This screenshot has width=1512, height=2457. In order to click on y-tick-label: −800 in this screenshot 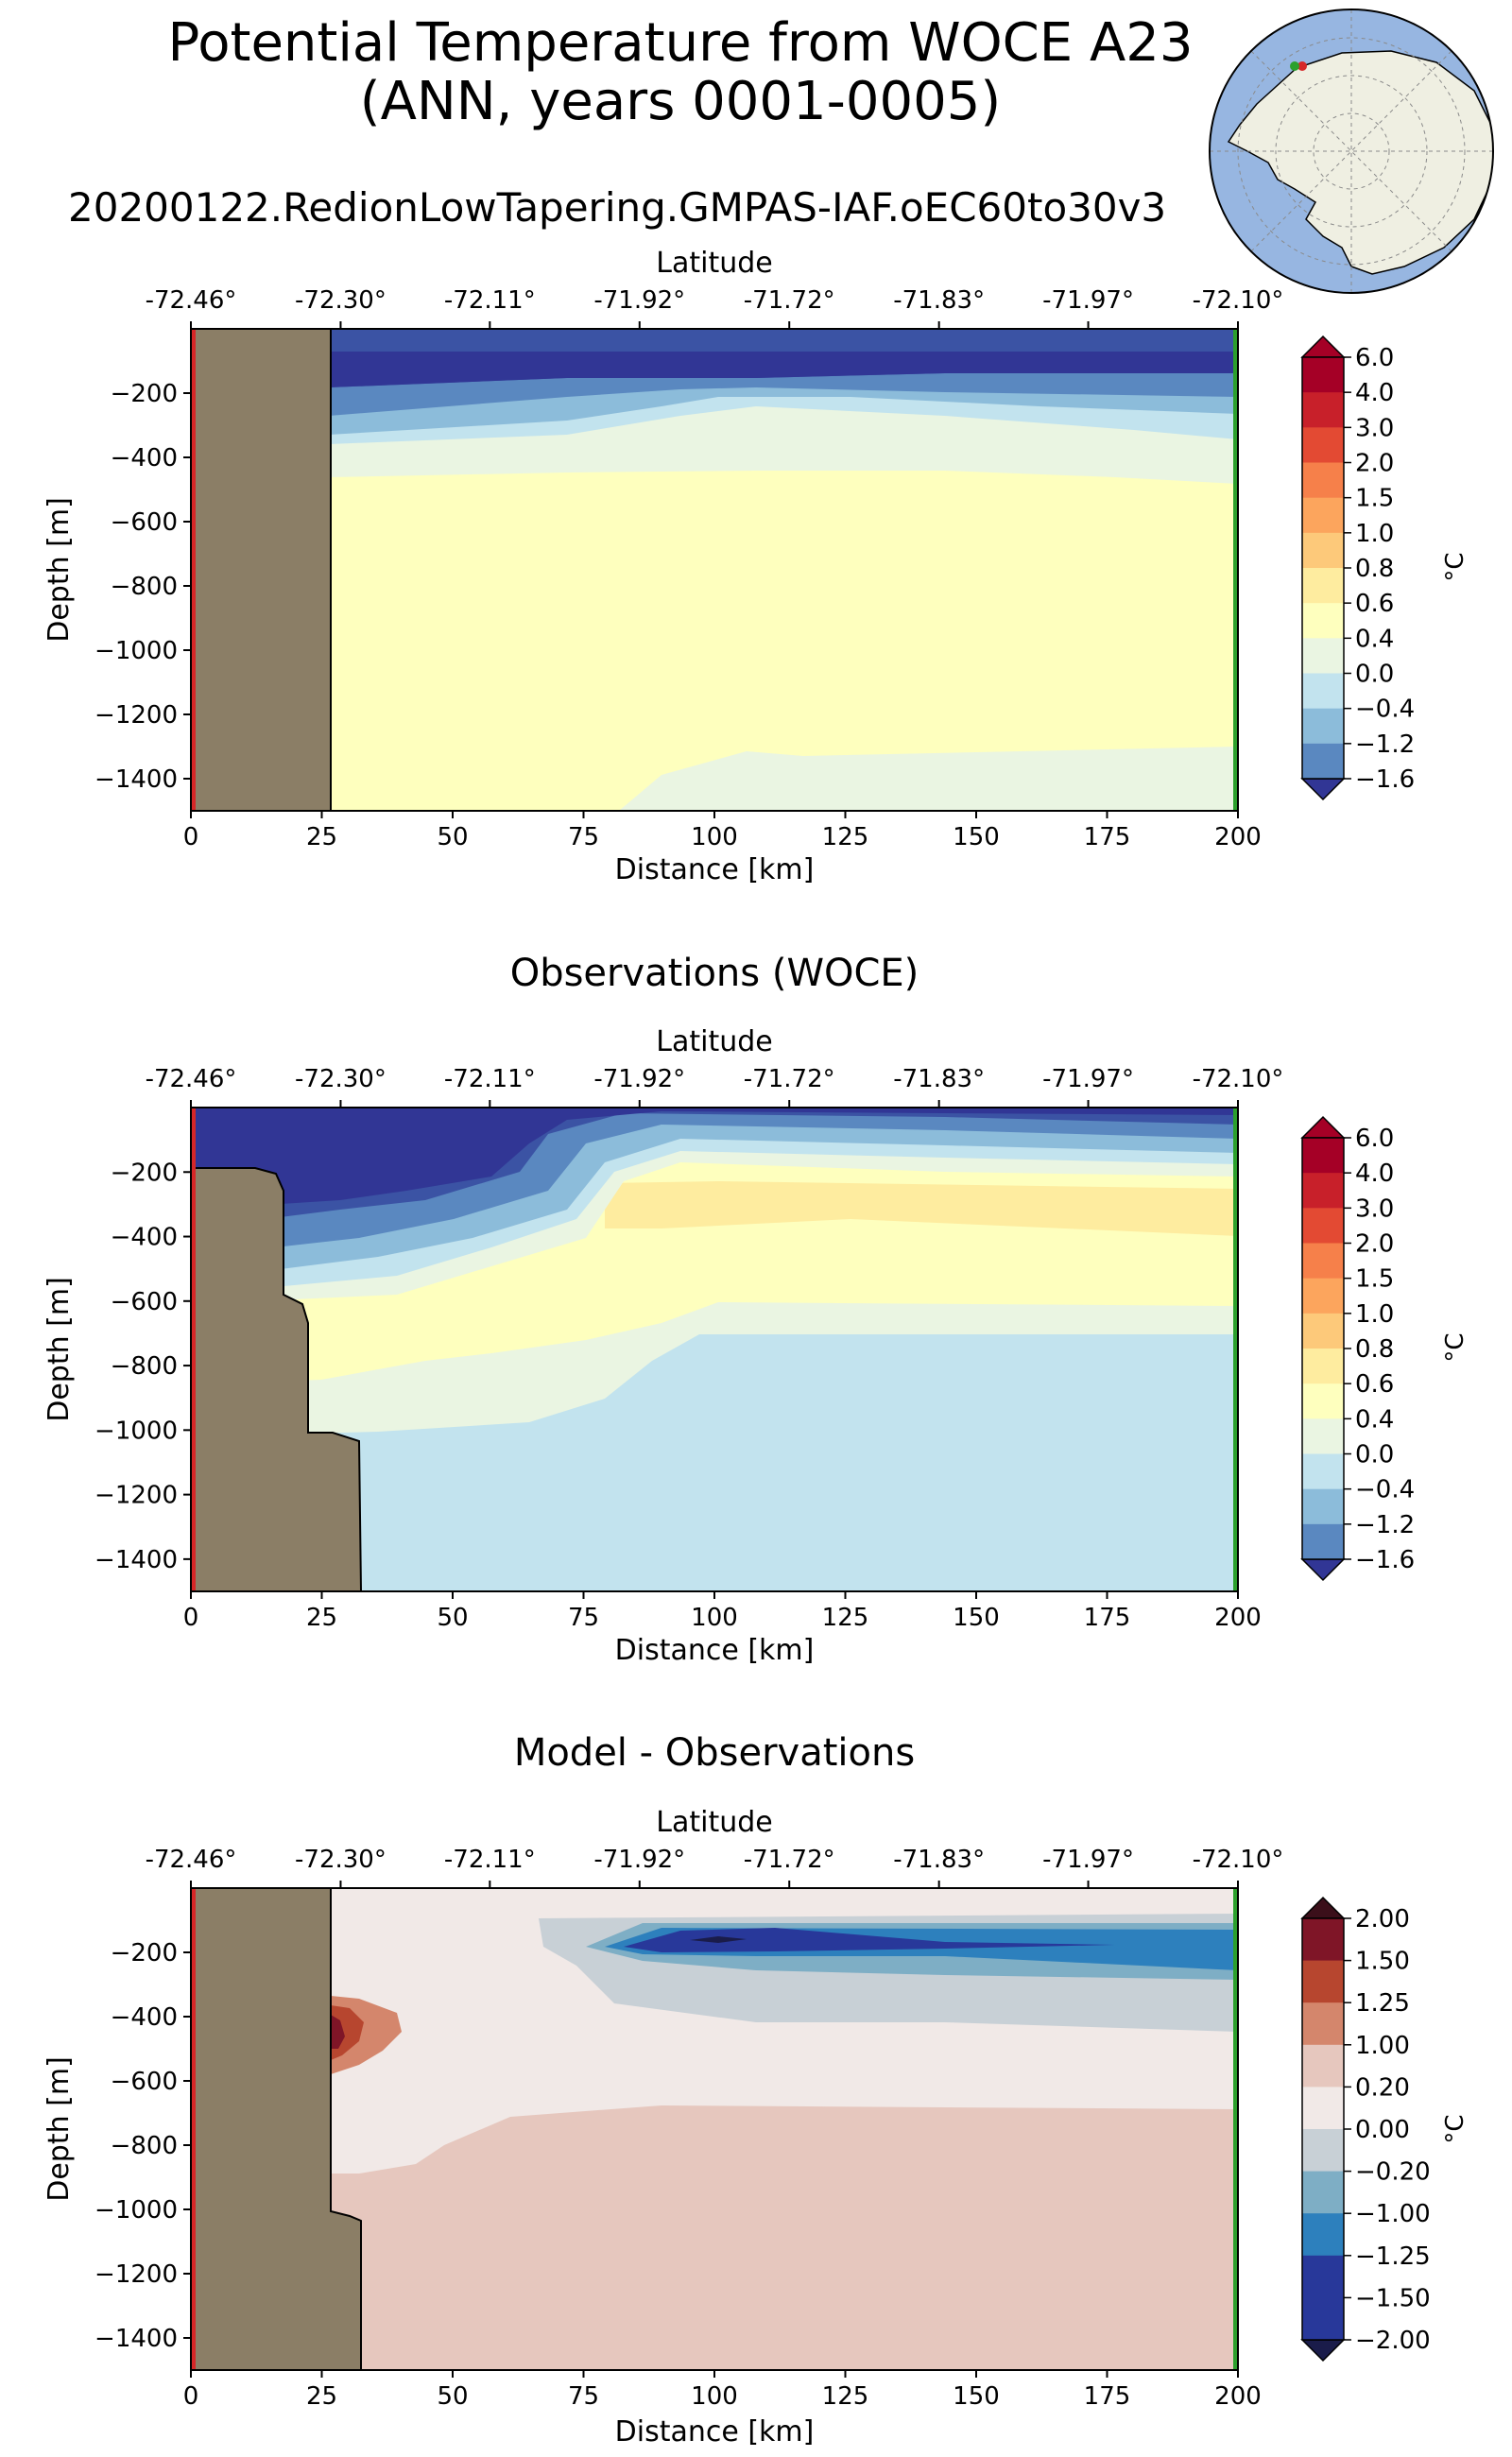, I will do `click(144, 587)`.